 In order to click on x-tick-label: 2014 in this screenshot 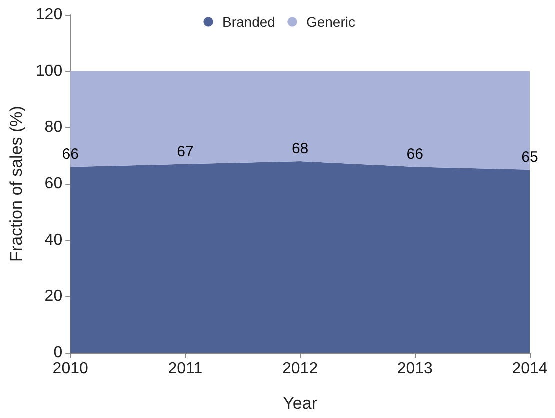, I will do `click(530, 369)`.